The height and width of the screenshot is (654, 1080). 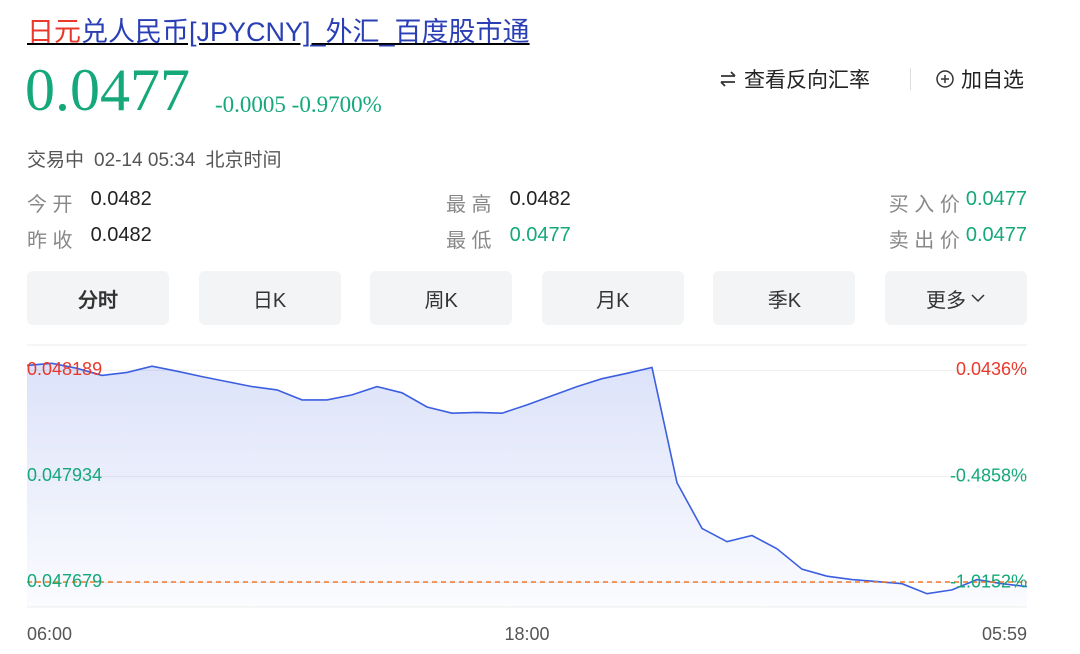 What do you see at coordinates (807, 80) in the screenshot?
I see `reverse-label: 查看反向汇率` at bounding box center [807, 80].